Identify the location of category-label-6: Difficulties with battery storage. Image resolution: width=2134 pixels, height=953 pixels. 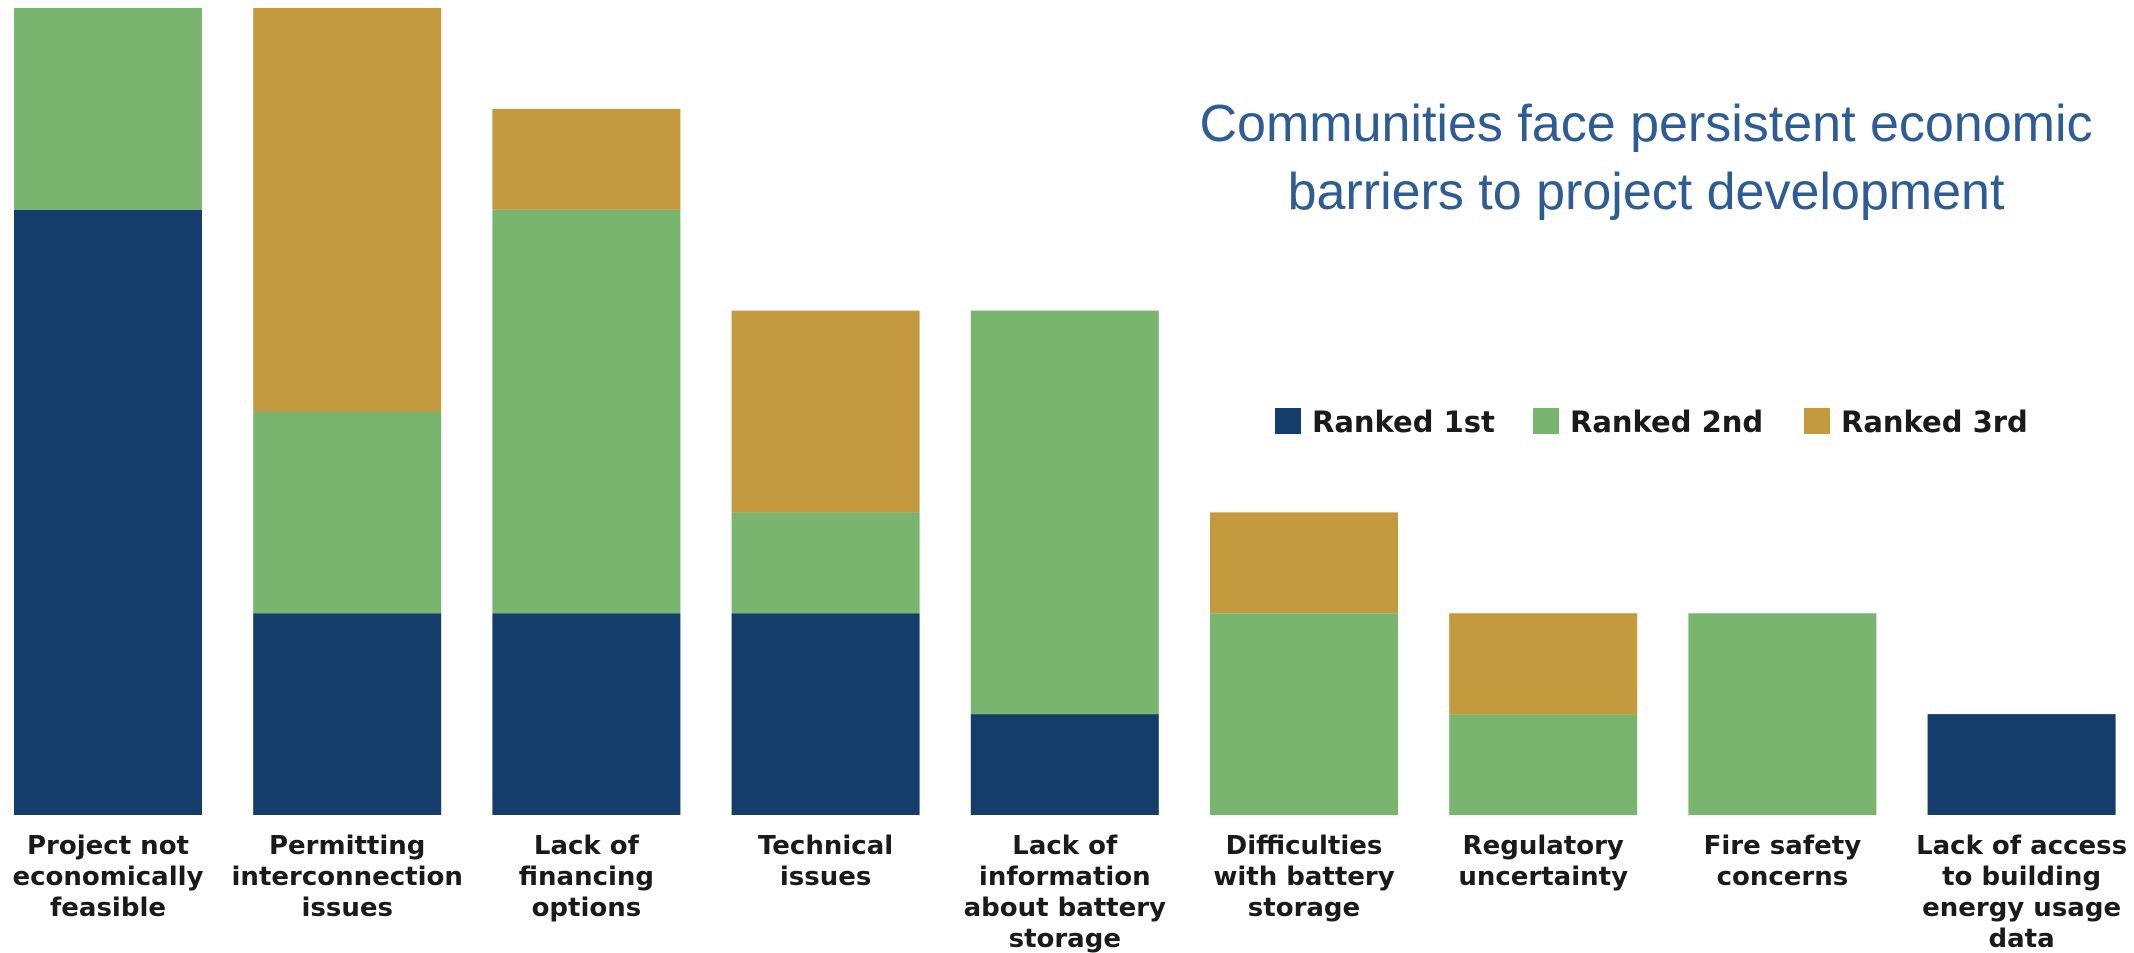
(1303, 877).